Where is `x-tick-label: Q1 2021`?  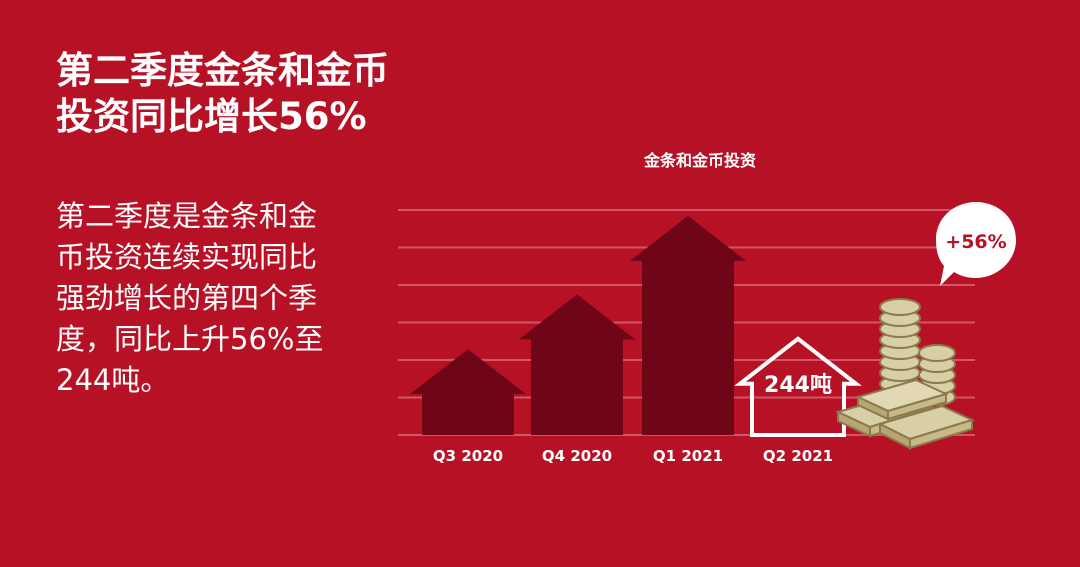
x-tick-label: Q1 2021 is located at coordinates (688, 456).